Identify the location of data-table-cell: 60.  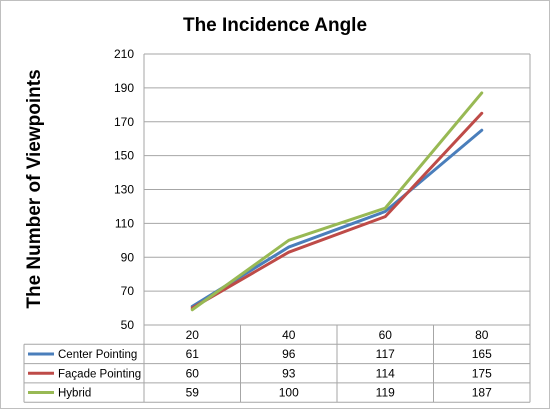
(193, 373).